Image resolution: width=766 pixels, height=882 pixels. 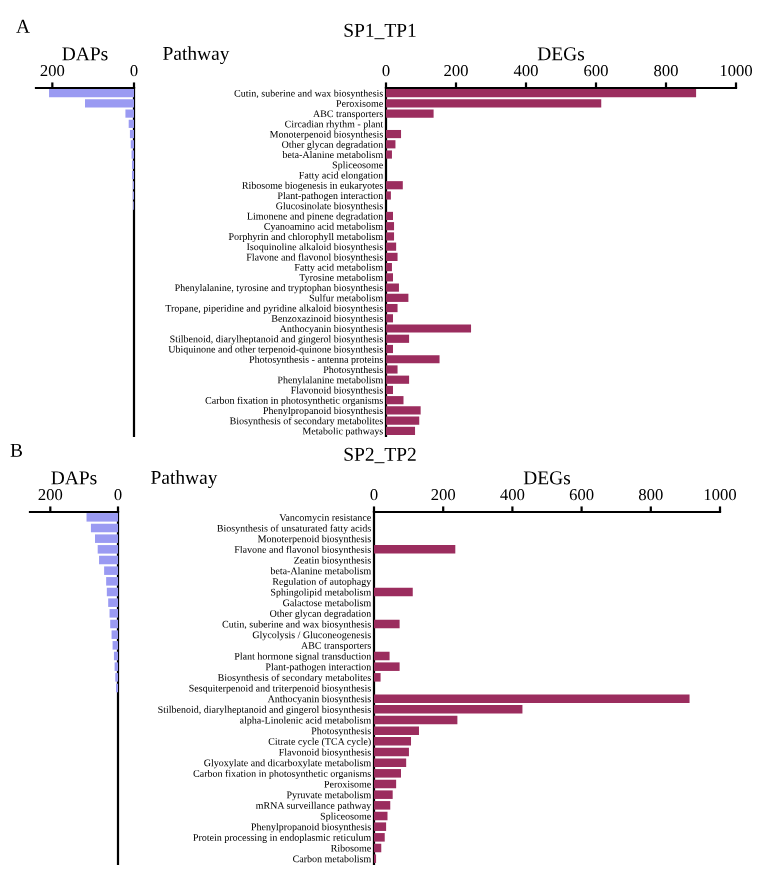 What do you see at coordinates (23, 26) in the screenshot?
I see `text: A` at bounding box center [23, 26].